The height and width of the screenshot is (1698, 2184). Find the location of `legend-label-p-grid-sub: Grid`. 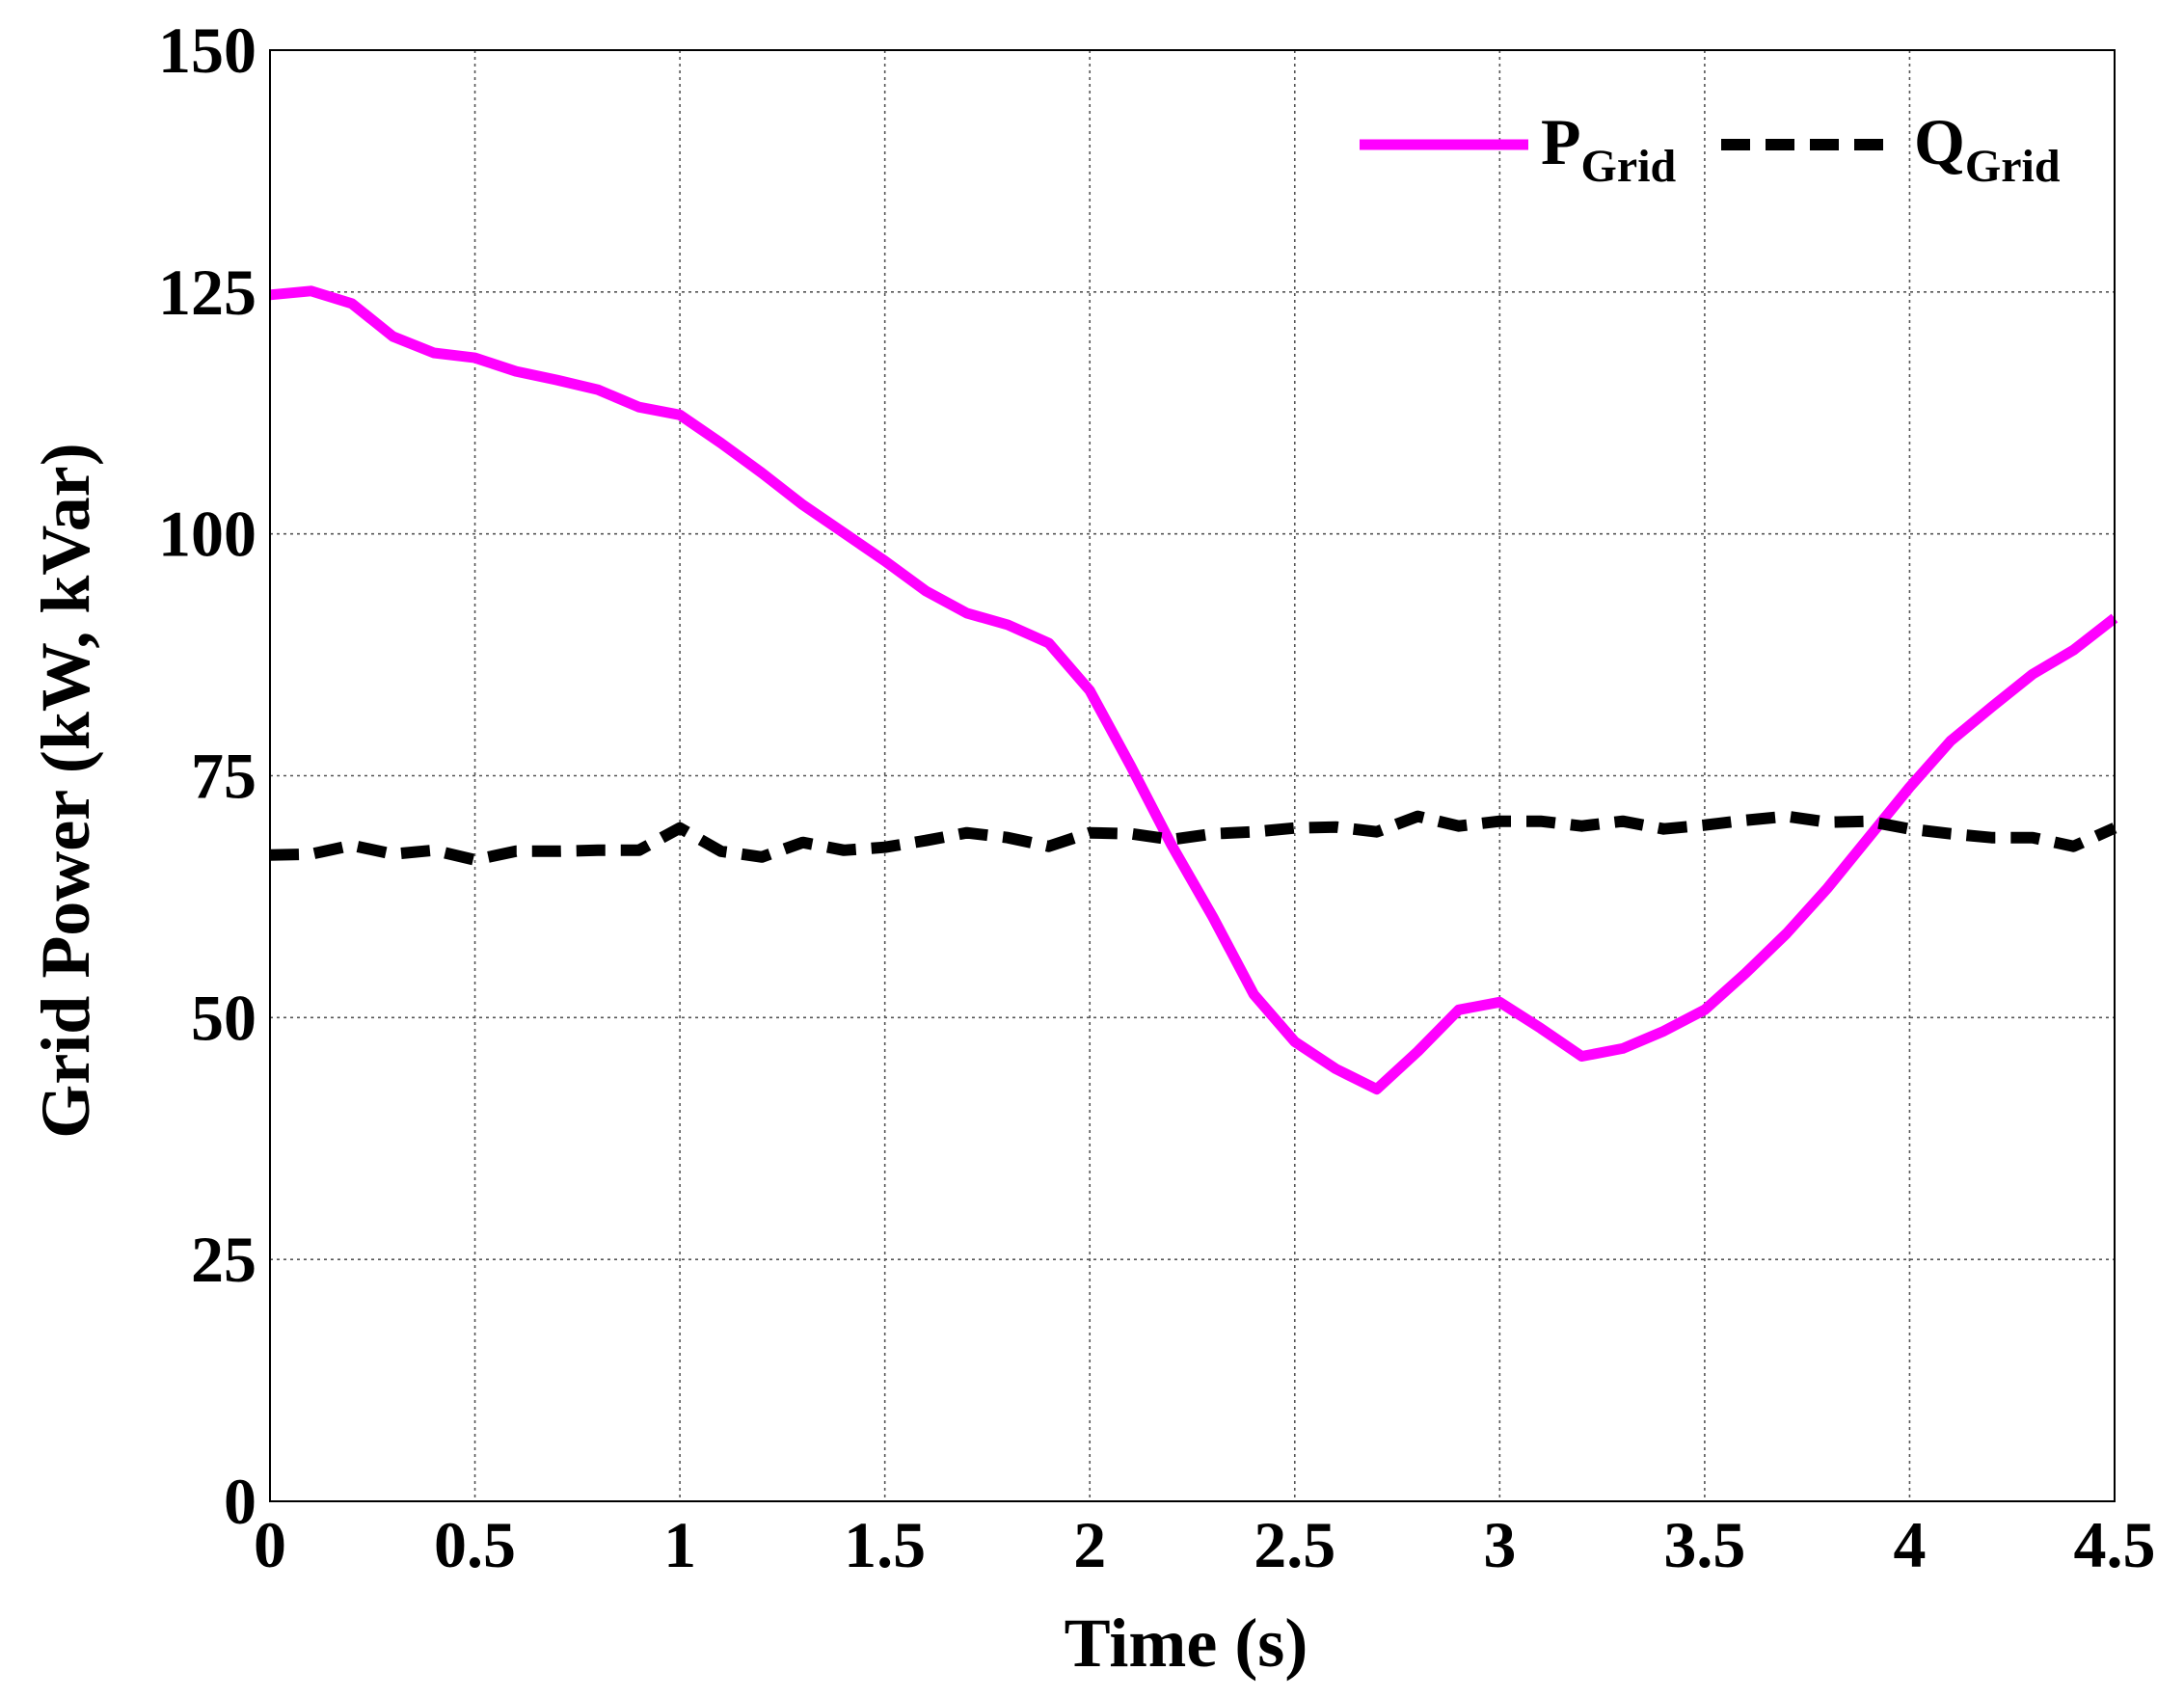

legend-label-p-grid-sub: Grid is located at coordinates (1629, 166).